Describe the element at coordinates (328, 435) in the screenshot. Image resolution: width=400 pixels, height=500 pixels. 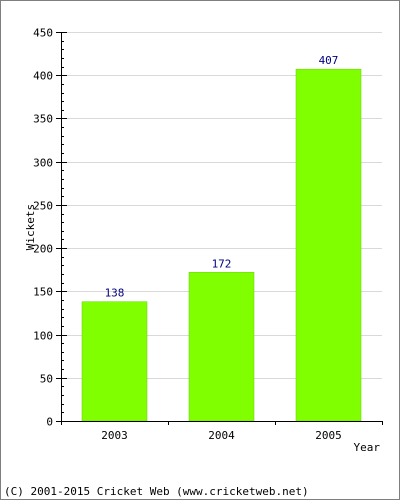
I see `x-tick-label-2005: 2005` at that location.